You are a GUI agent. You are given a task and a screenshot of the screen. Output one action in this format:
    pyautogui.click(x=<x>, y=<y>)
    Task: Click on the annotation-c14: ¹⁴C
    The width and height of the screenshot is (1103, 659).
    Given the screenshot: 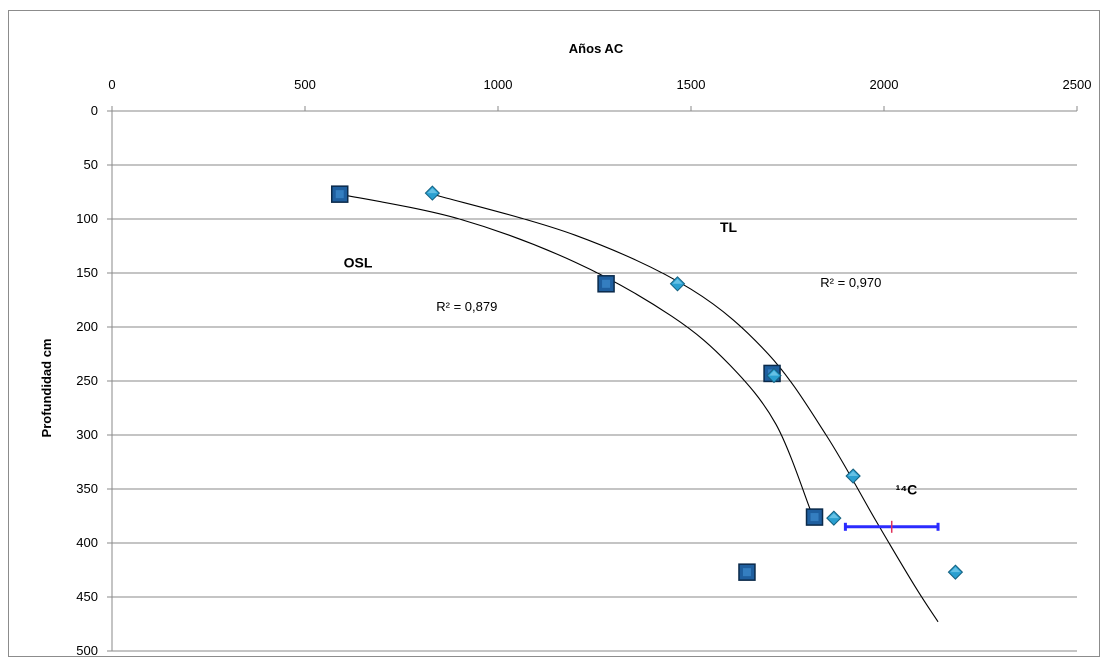 What is the action you would take?
    pyautogui.click(x=907, y=489)
    